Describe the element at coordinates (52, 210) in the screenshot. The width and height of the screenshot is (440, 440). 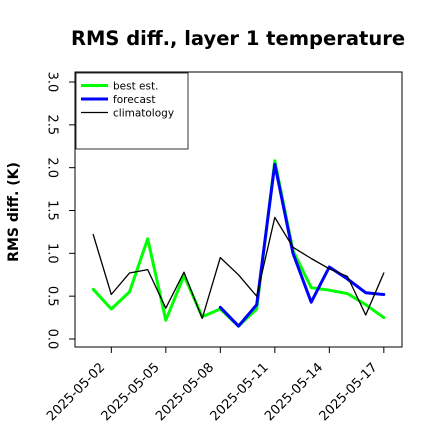
I see `y-tick-label: 1.5` at that location.